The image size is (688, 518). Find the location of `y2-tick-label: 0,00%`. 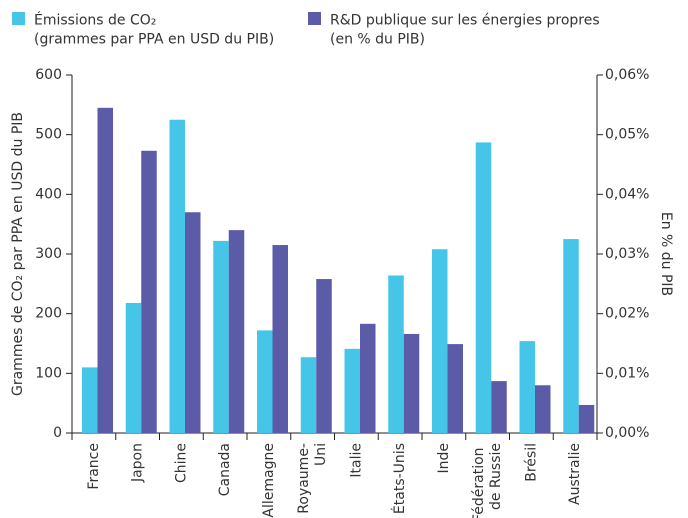

y2-tick-label: 0,00% is located at coordinates (627, 433).